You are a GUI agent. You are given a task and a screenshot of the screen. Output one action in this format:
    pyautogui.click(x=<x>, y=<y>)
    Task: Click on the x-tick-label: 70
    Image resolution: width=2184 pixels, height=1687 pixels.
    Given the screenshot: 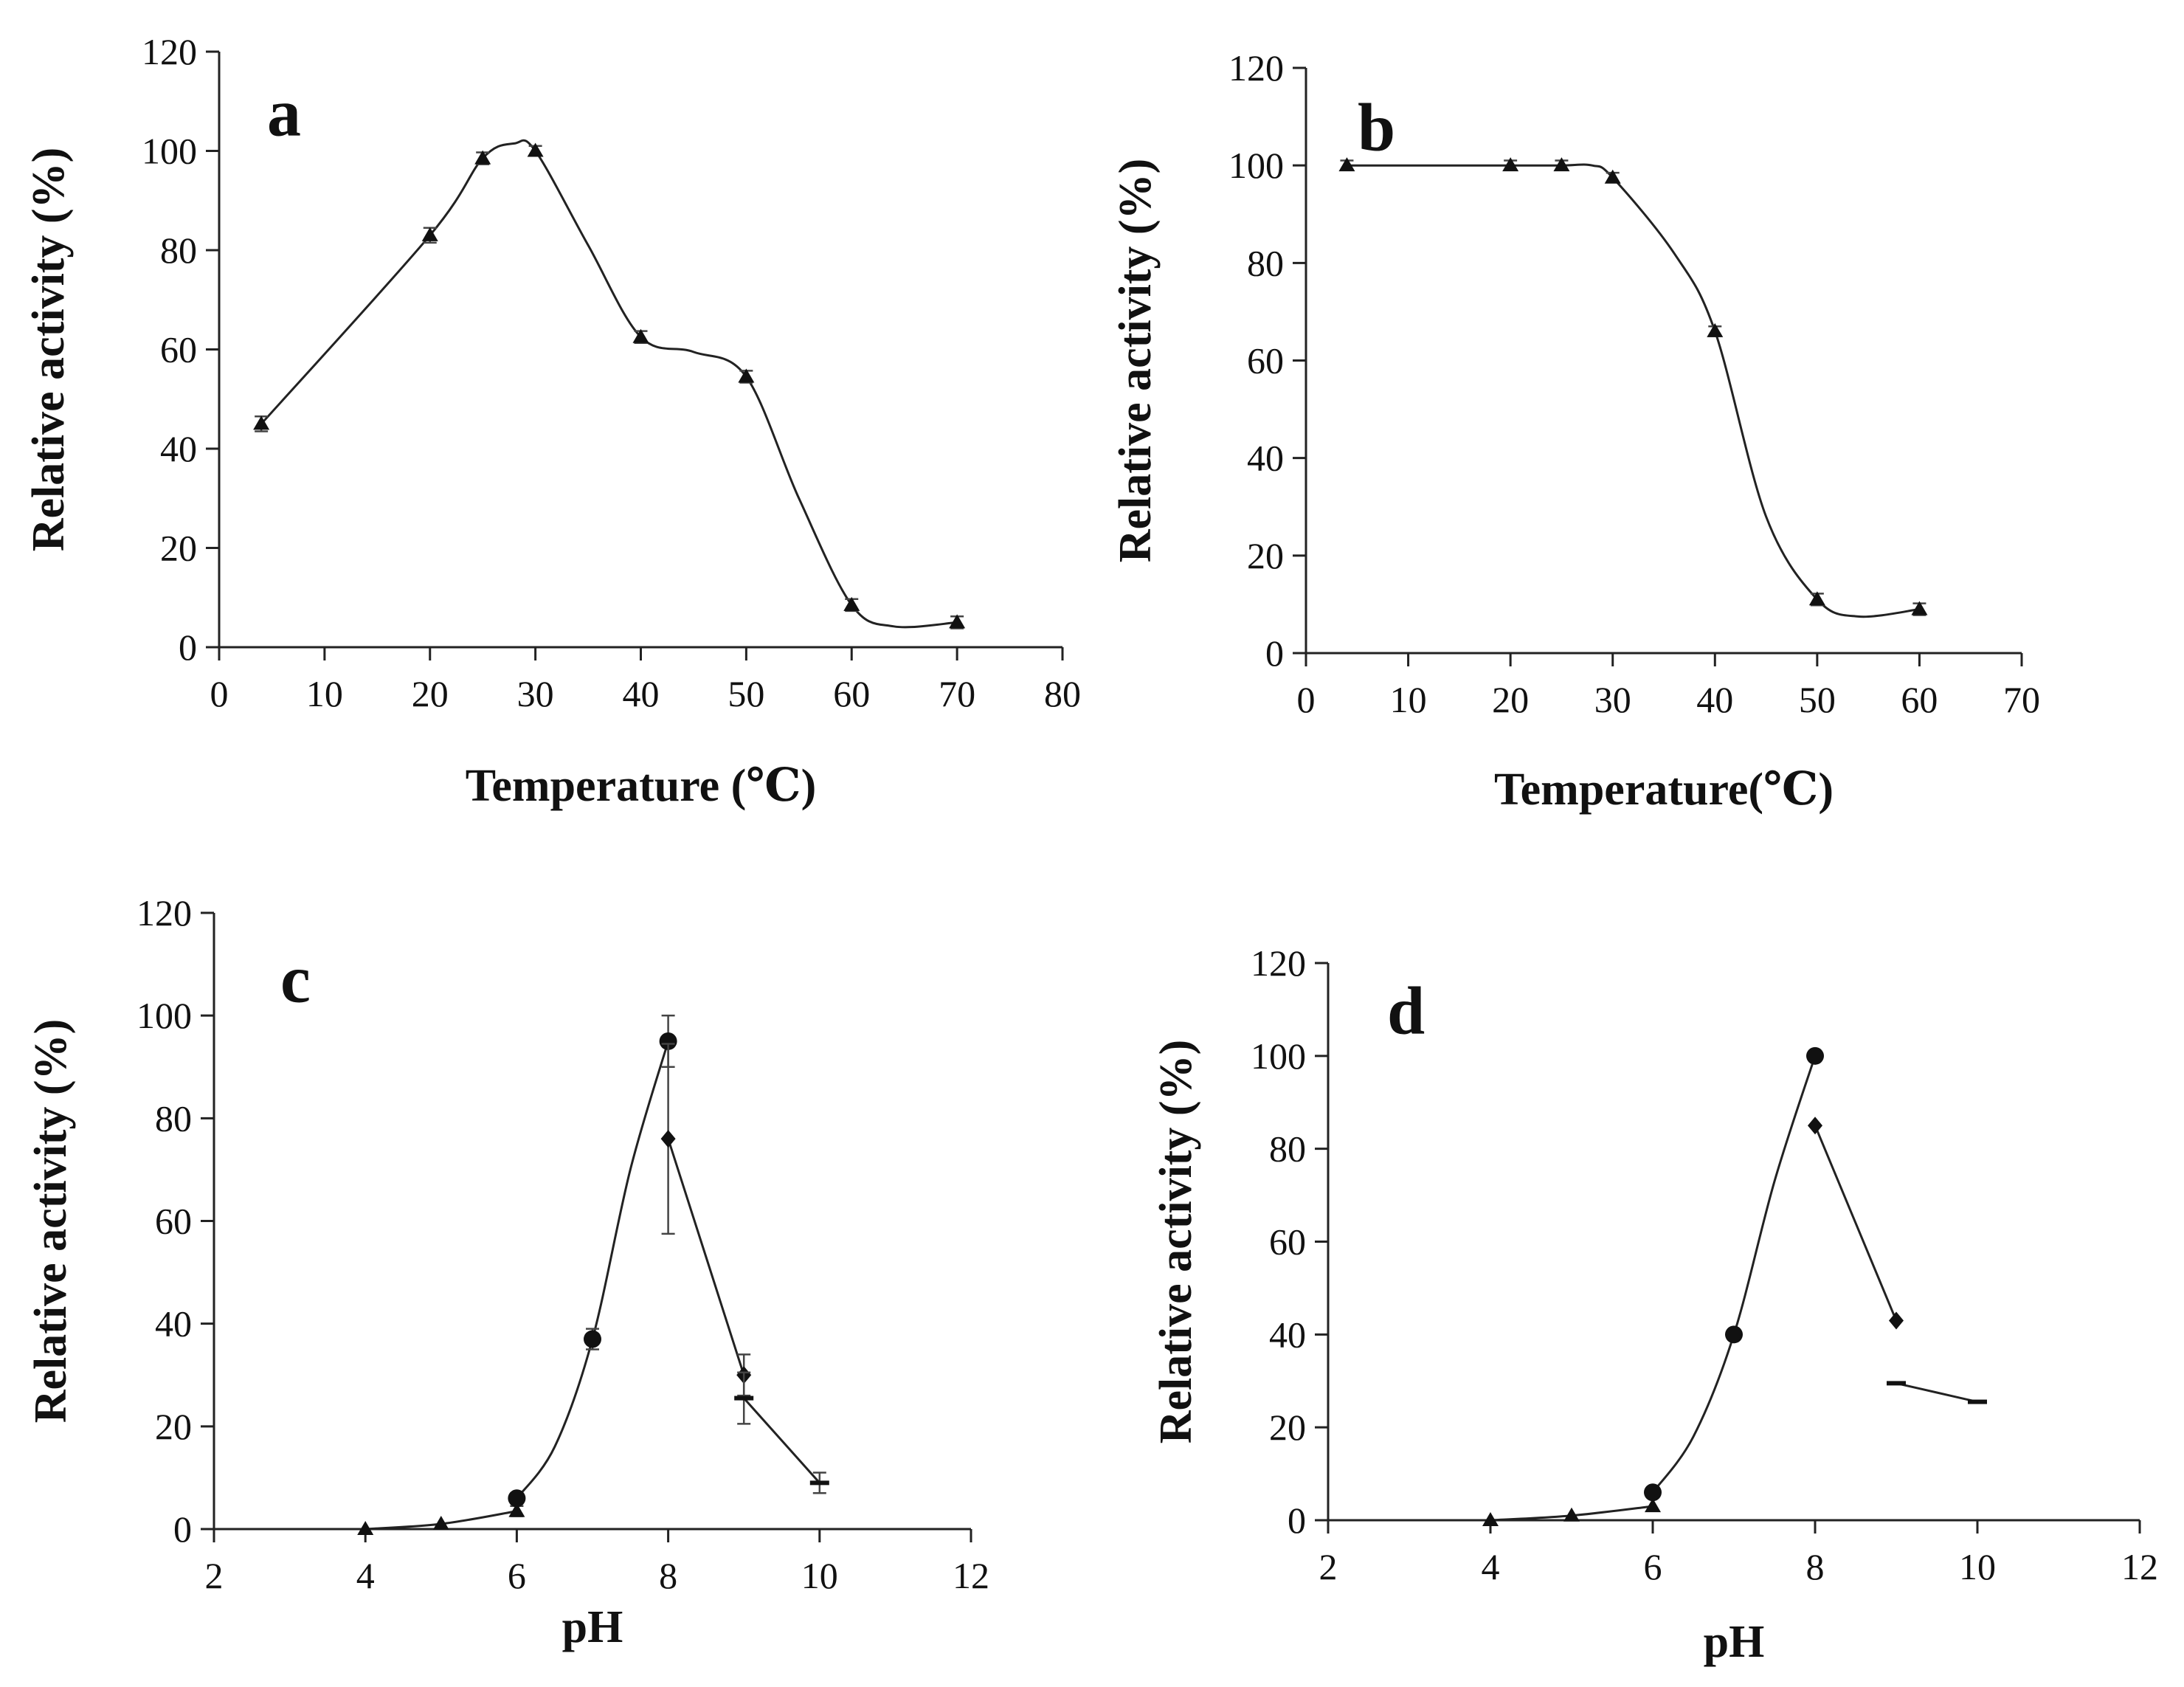 What is the action you would take?
    pyautogui.click(x=2022, y=699)
    